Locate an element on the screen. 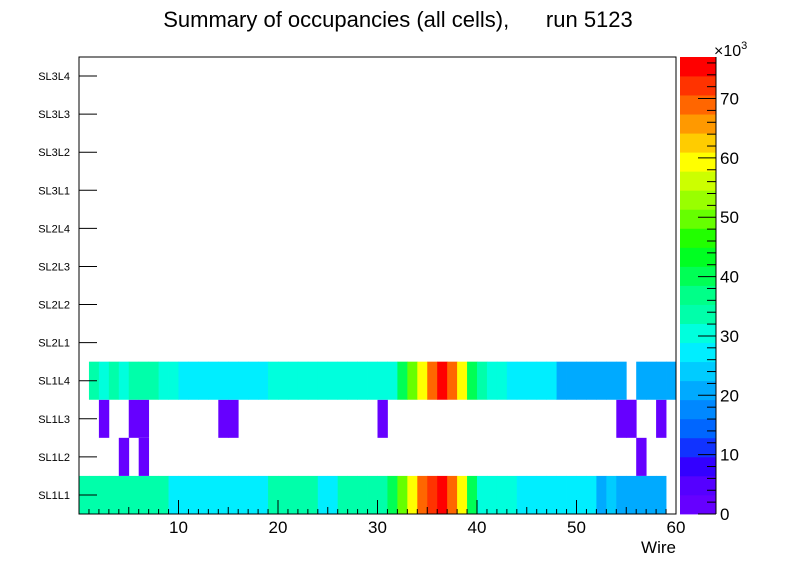  y-tick-label: SL2L1 is located at coordinates (54, 344).